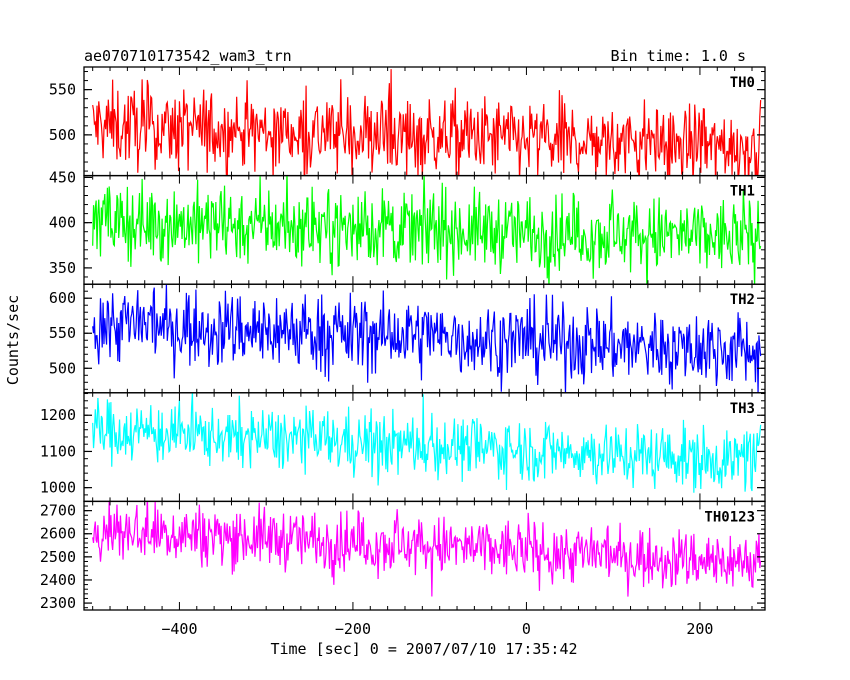 This screenshot has width=850, height=680. What do you see at coordinates (742, 192) in the screenshot?
I see `panel-label-th1: TH1` at bounding box center [742, 192].